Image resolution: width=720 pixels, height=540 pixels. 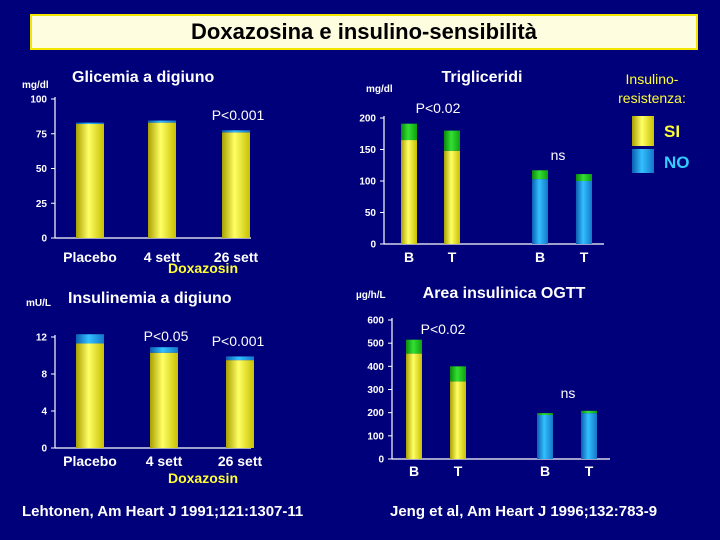 What do you see at coordinates (42, 204) in the screenshot?
I see `y-tick-label: 25` at bounding box center [42, 204].